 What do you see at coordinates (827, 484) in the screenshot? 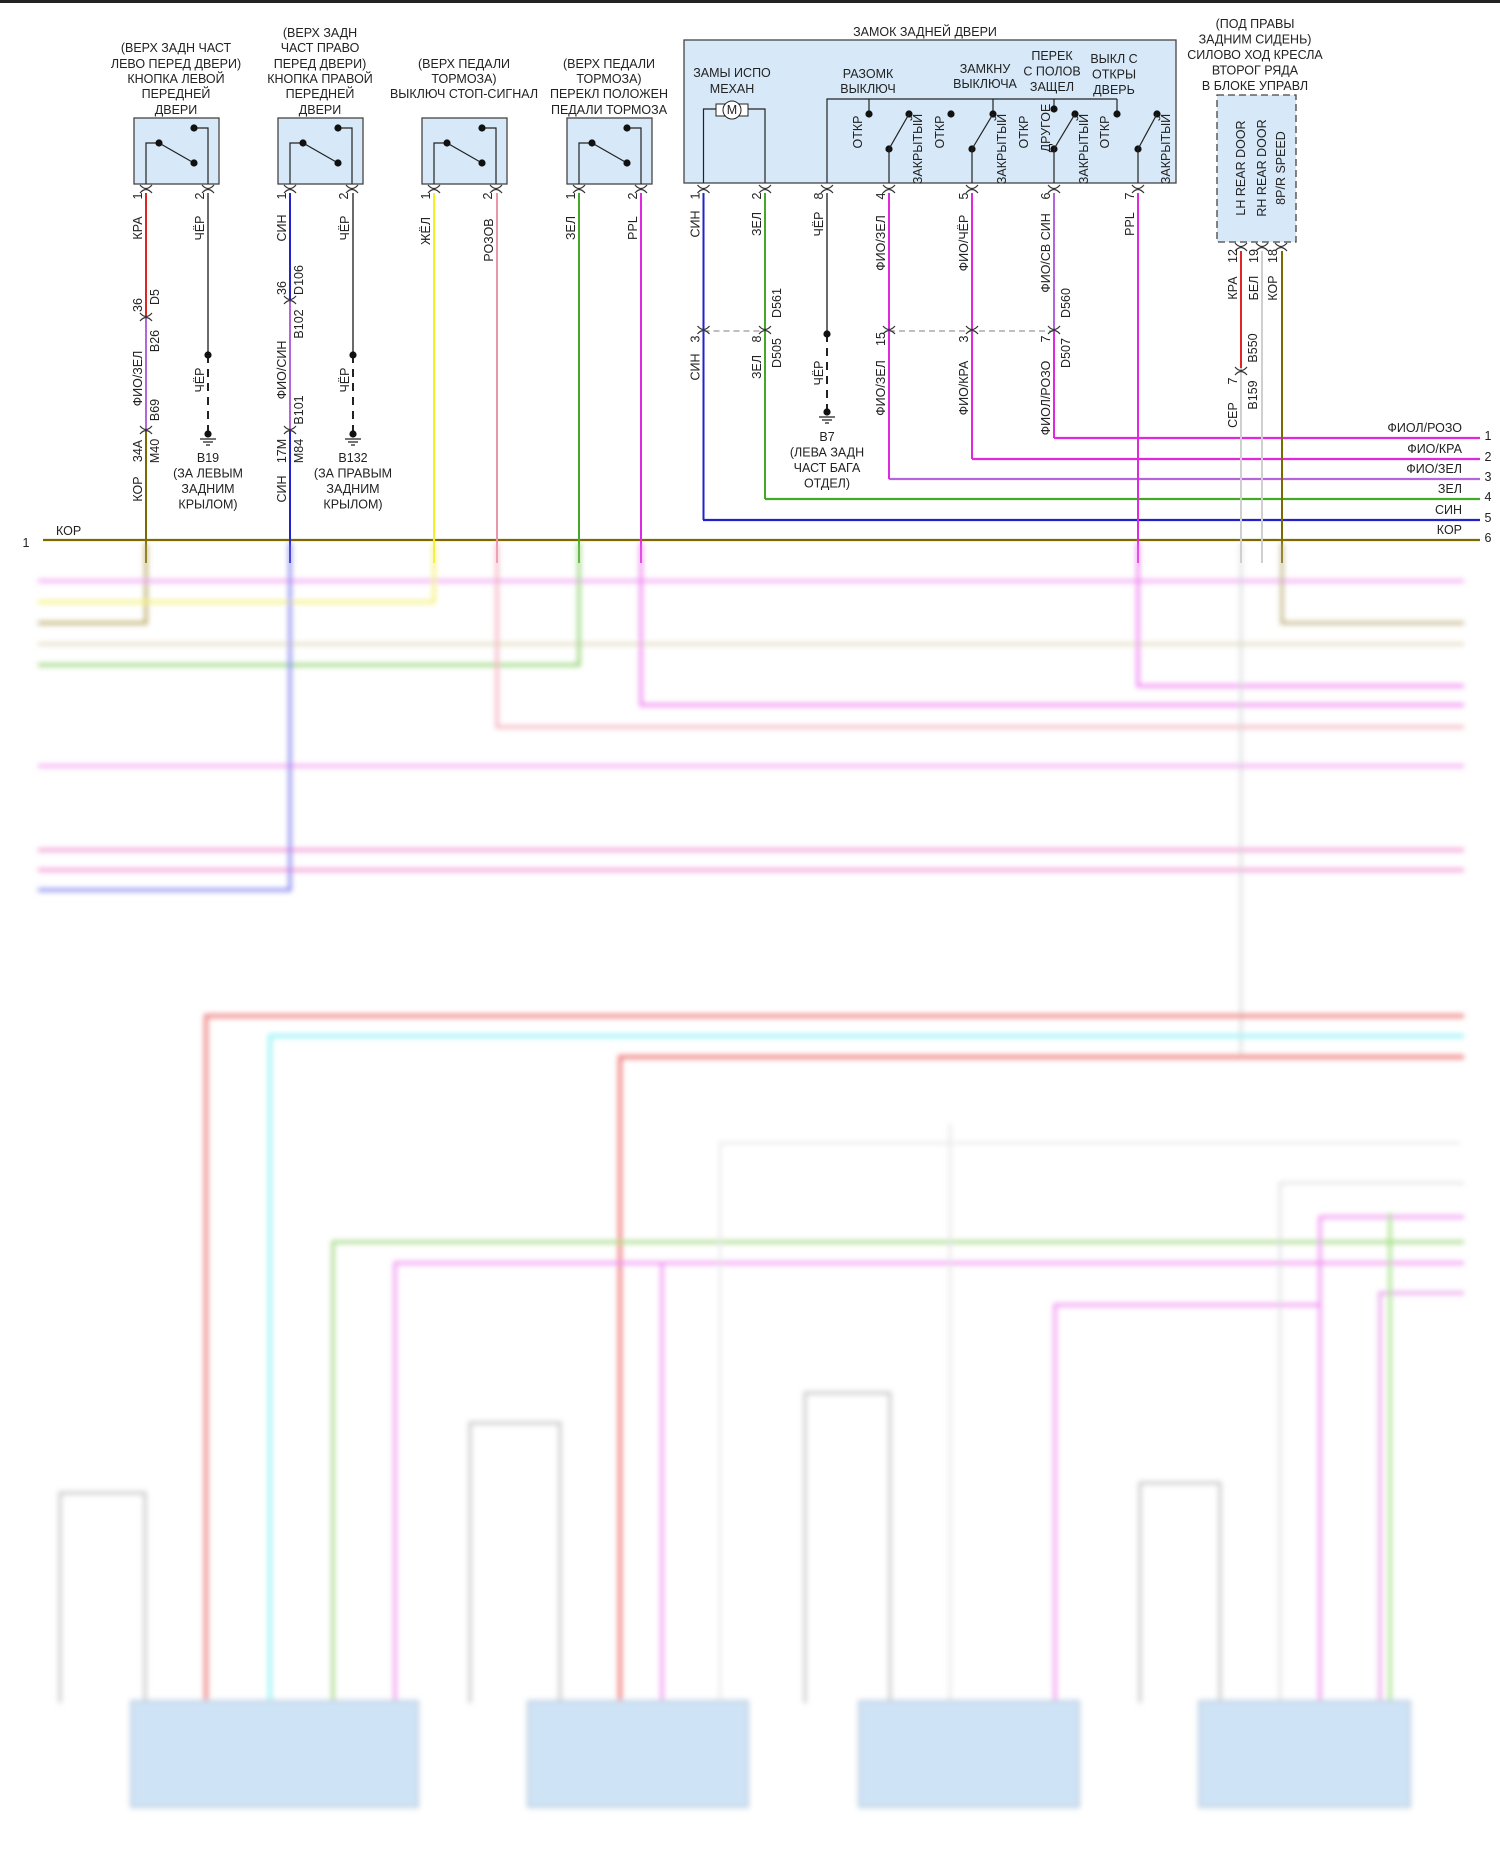
I see `ground-label: ОТДЕЛ)` at bounding box center [827, 484].